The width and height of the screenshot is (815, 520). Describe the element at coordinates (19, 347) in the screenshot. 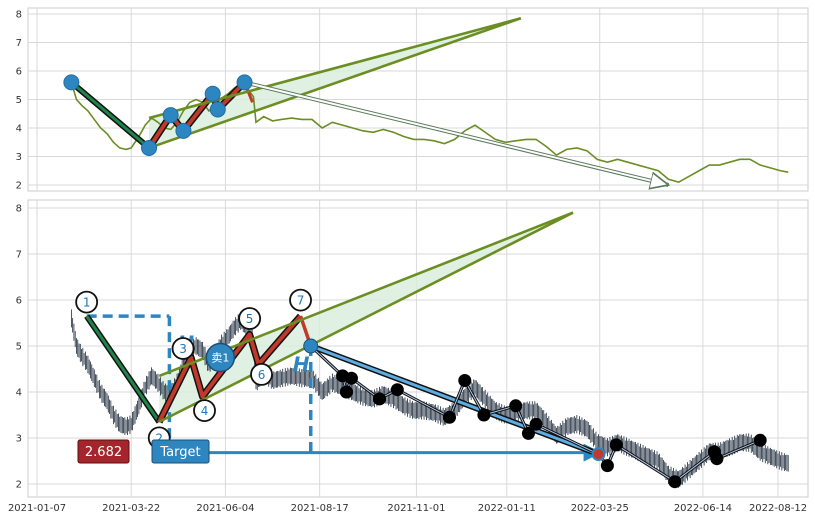

I see `bottom-ytick-label: 5` at that location.